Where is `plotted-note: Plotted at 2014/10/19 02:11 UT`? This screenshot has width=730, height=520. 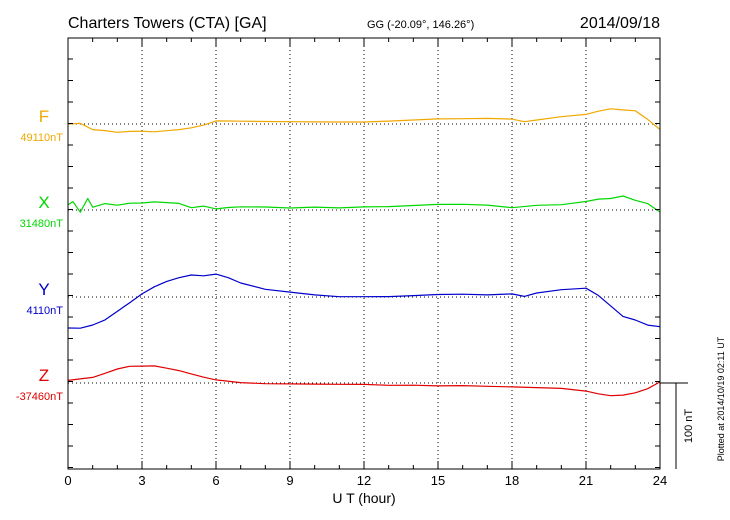
plotted-note: Plotted at 2014/10/19 02:11 UT is located at coordinates (721, 398).